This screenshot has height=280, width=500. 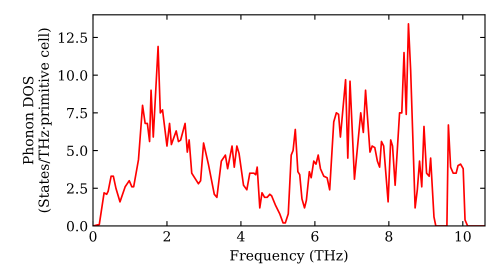 What do you see at coordinates (463, 236) in the screenshot?
I see `x-tick-label: 10` at bounding box center [463, 236].